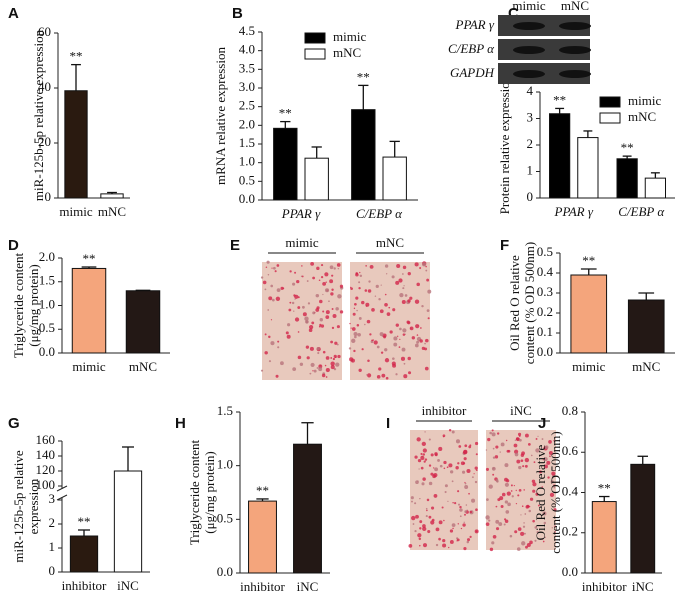 This screenshot has width=685, height=597. Describe the element at coordinates (301, 213) in the screenshot. I see `x-tick-label: PPAR γ` at that location.